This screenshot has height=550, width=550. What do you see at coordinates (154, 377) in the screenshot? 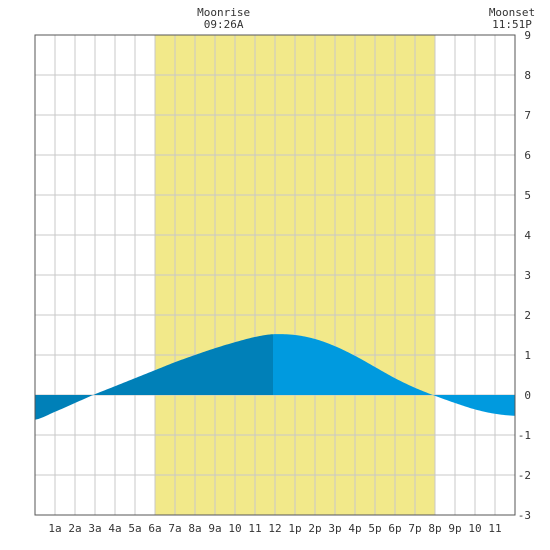
I see `tide-area-rising` at bounding box center [154, 377].